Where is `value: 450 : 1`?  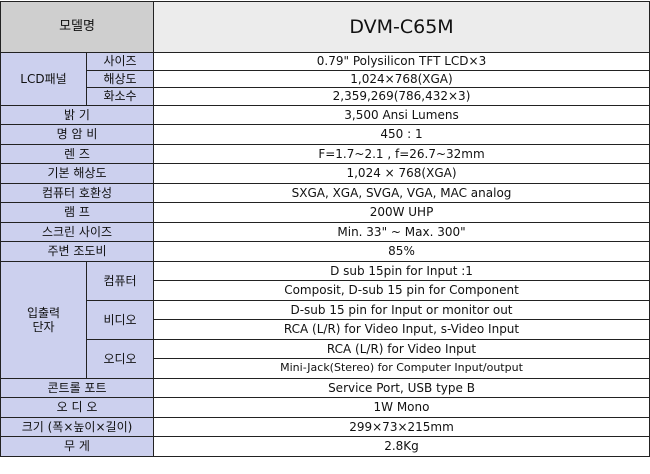
value: 450 : 1 is located at coordinates (401, 134).